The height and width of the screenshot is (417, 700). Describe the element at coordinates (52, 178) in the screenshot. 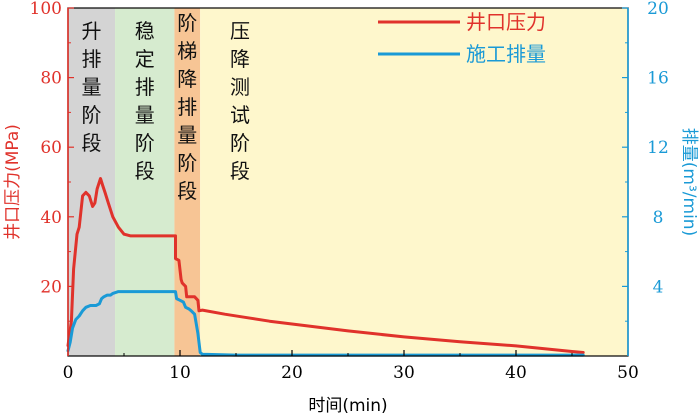

I see `y-axis-left: 20 40 60 80 100` at that location.